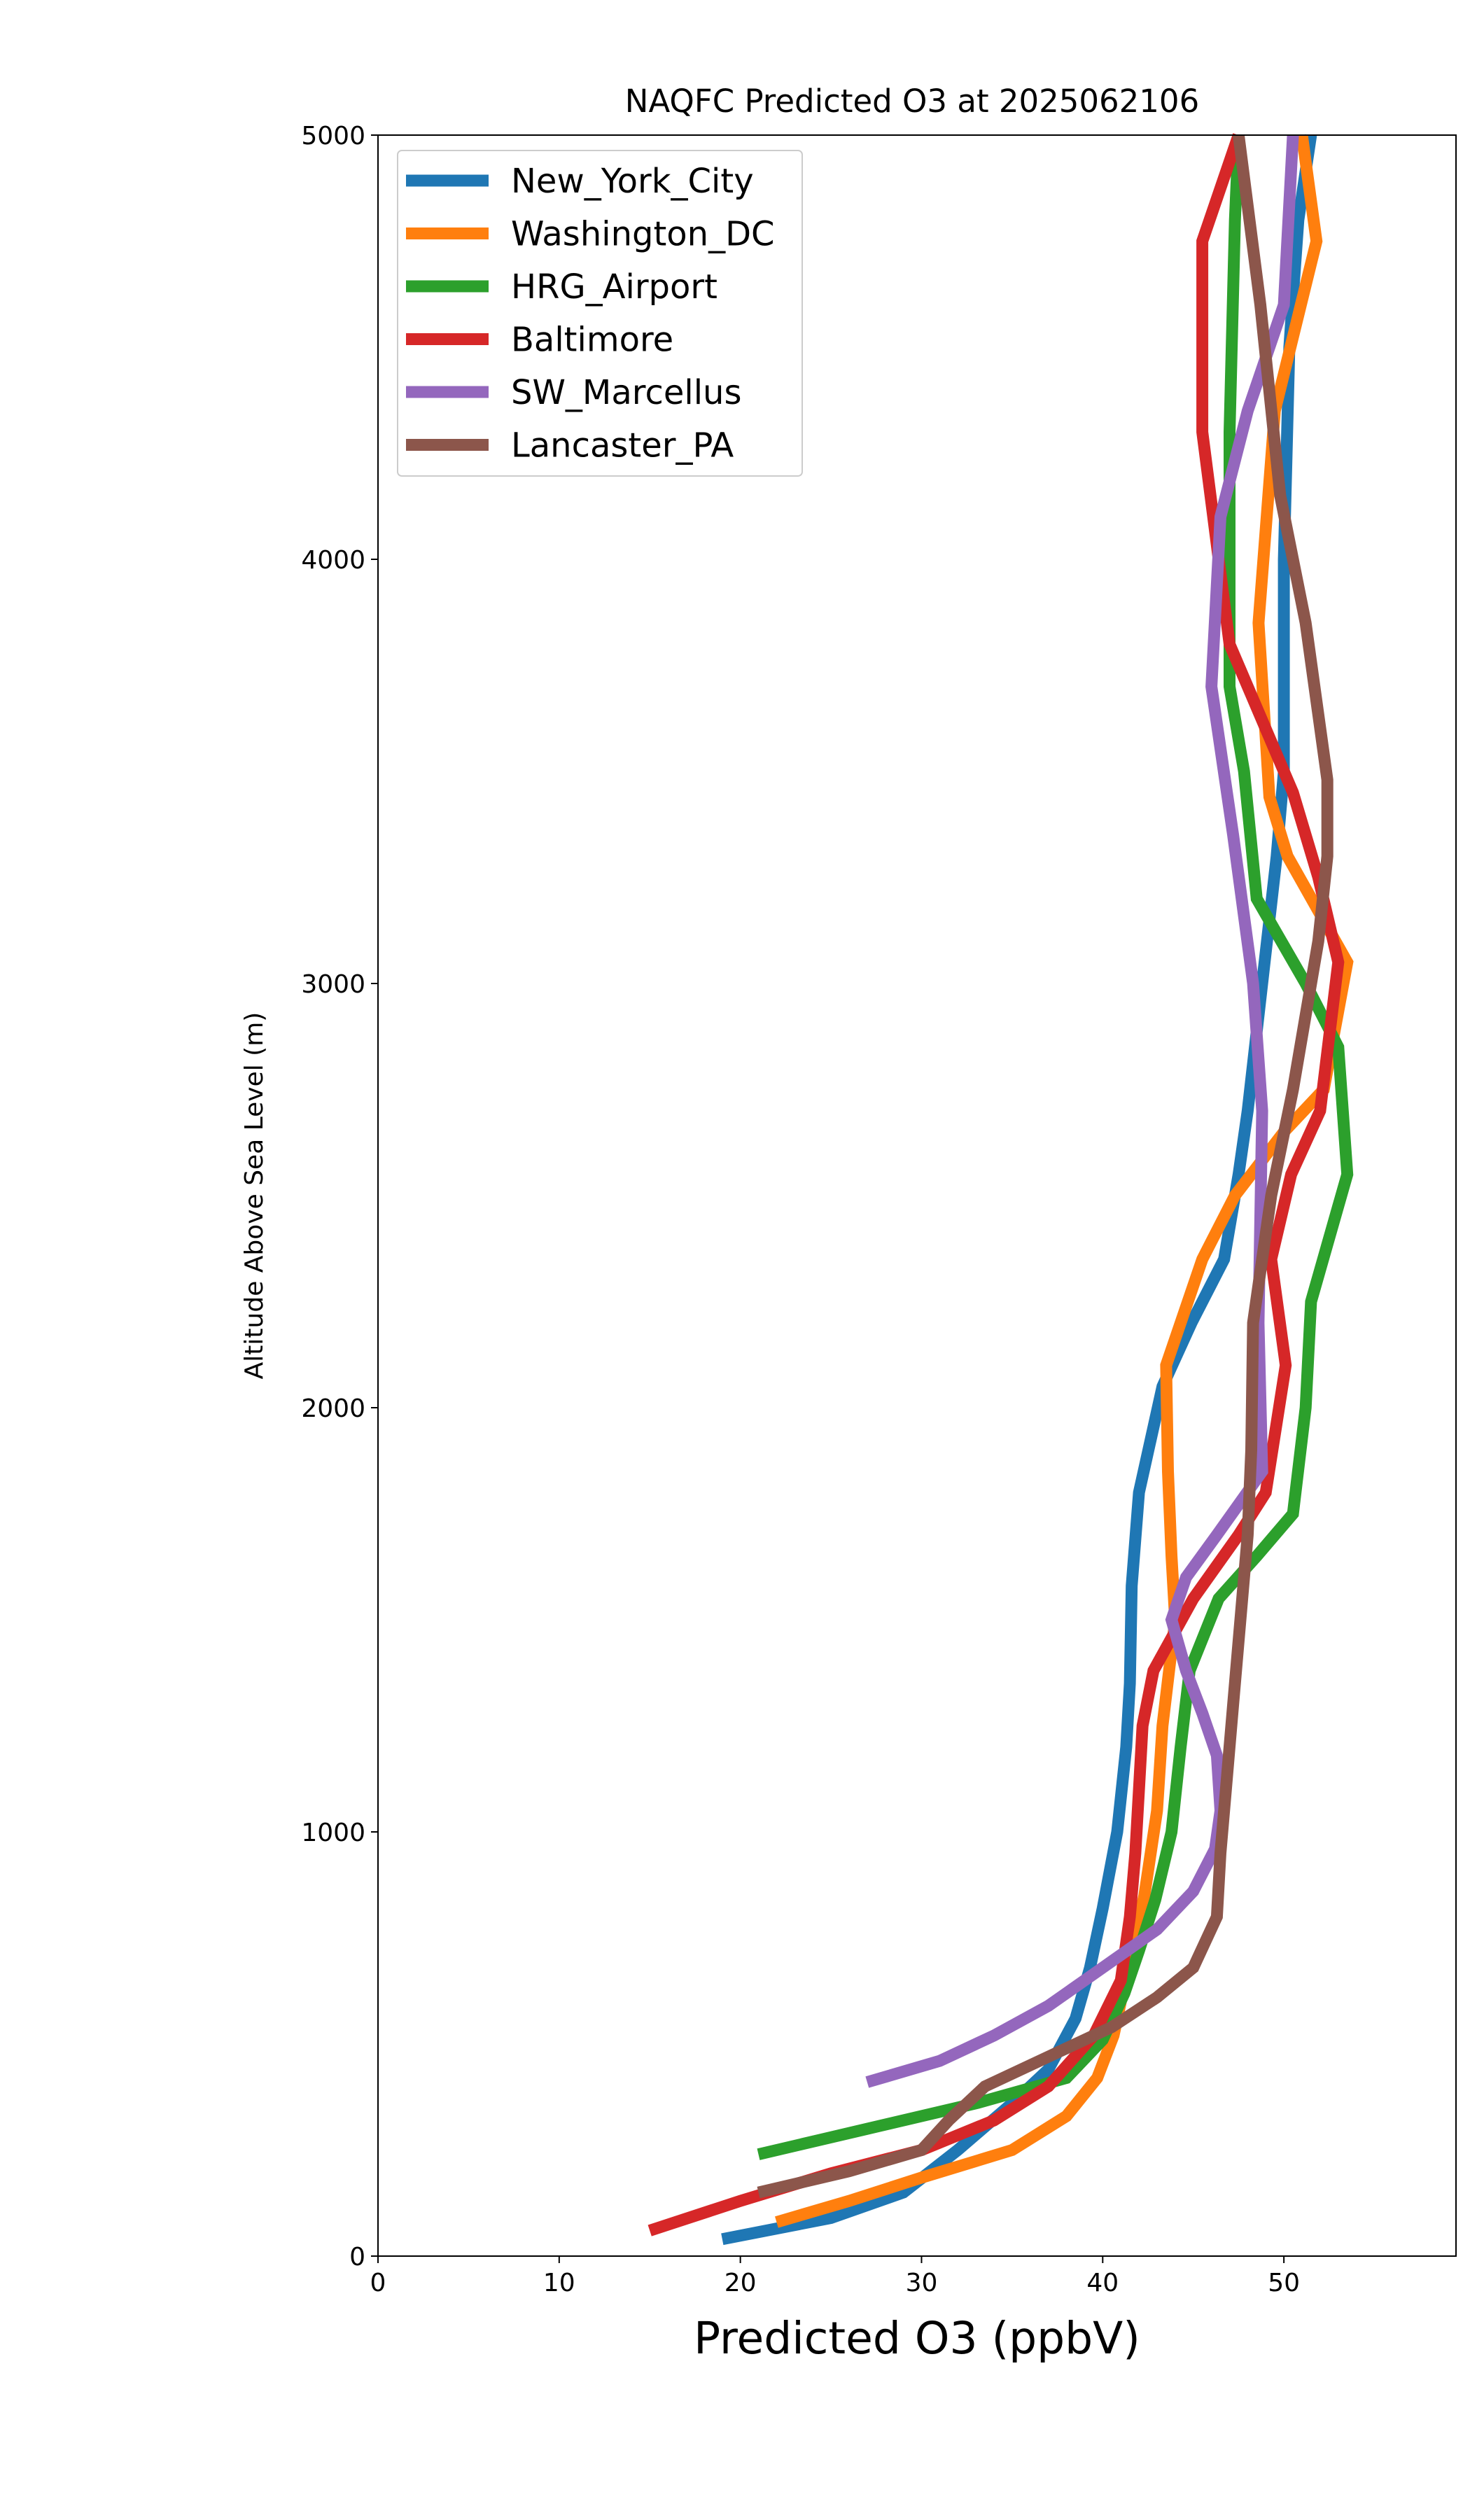 This screenshot has width=1470, height=2520. Describe the element at coordinates (1284, 2283) in the screenshot. I see `x-tick-label: 50` at that location.